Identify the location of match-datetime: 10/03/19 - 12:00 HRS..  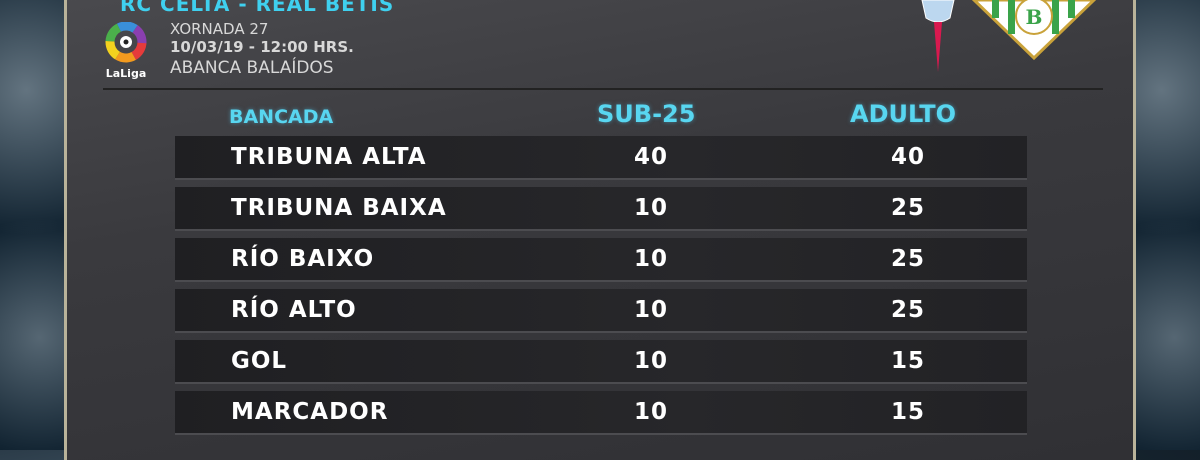
(262, 47).